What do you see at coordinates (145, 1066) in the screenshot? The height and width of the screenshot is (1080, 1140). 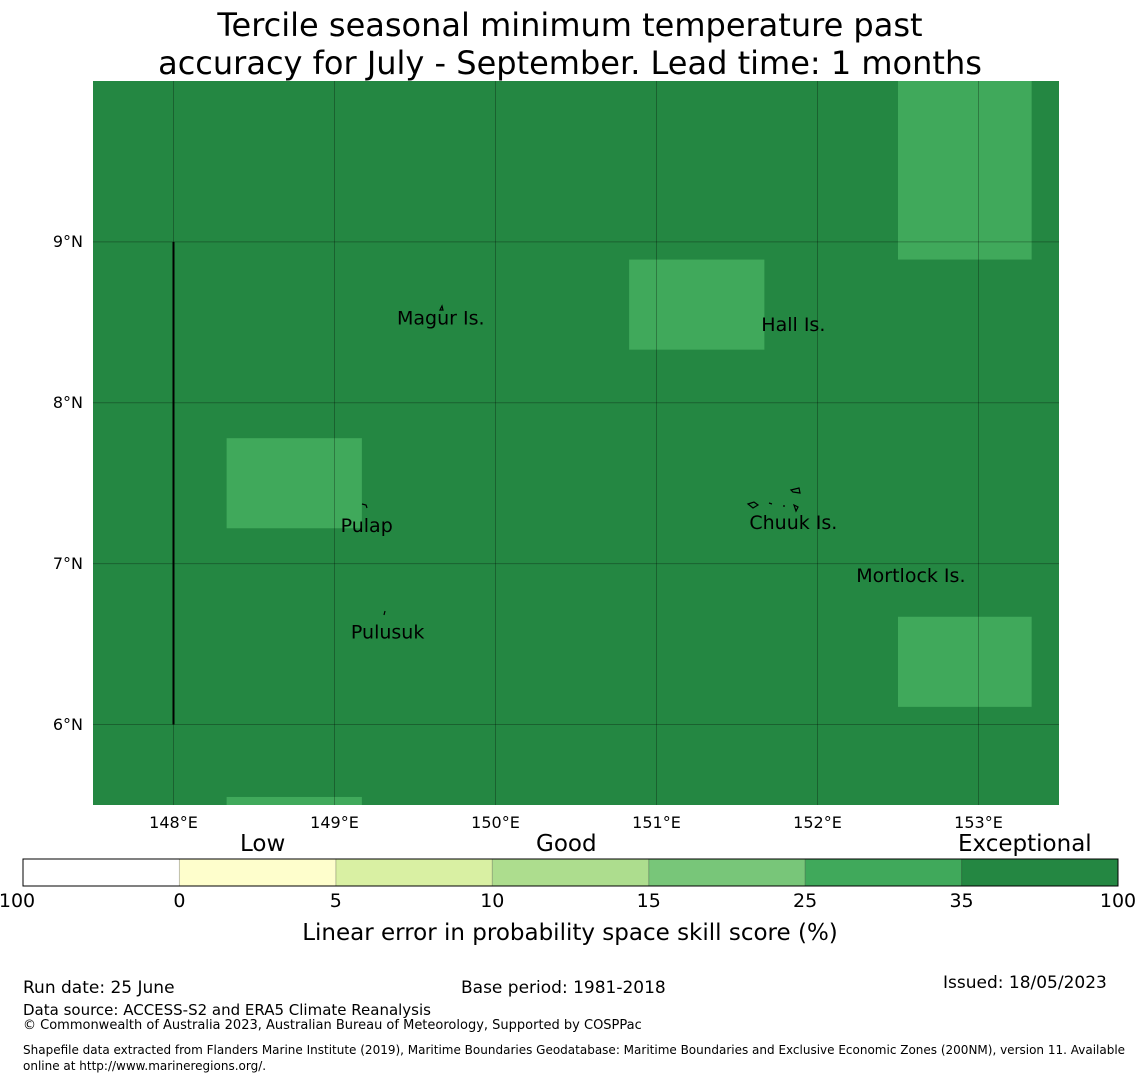 I see `shapefile-credit-line-2: online at http://www.marineregions.org/.` at bounding box center [145, 1066].